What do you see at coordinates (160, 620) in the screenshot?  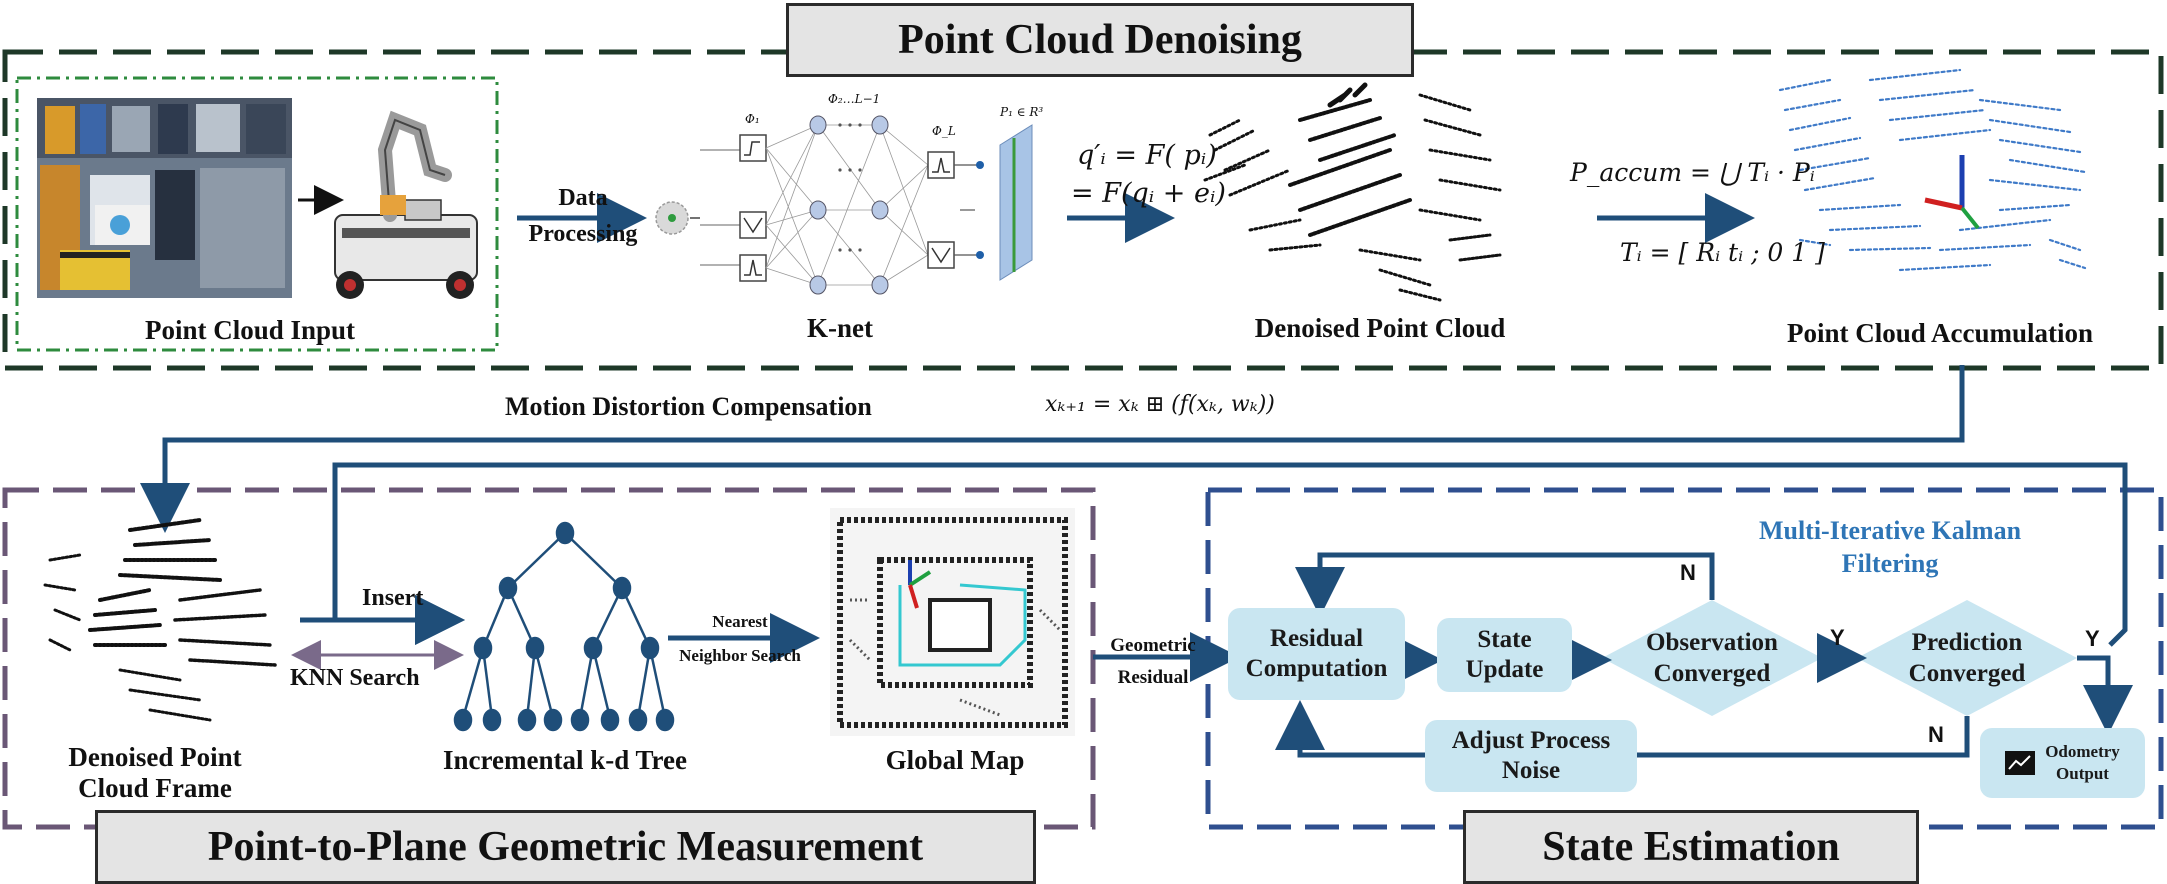 I see `point-cloud-frame` at bounding box center [160, 620].